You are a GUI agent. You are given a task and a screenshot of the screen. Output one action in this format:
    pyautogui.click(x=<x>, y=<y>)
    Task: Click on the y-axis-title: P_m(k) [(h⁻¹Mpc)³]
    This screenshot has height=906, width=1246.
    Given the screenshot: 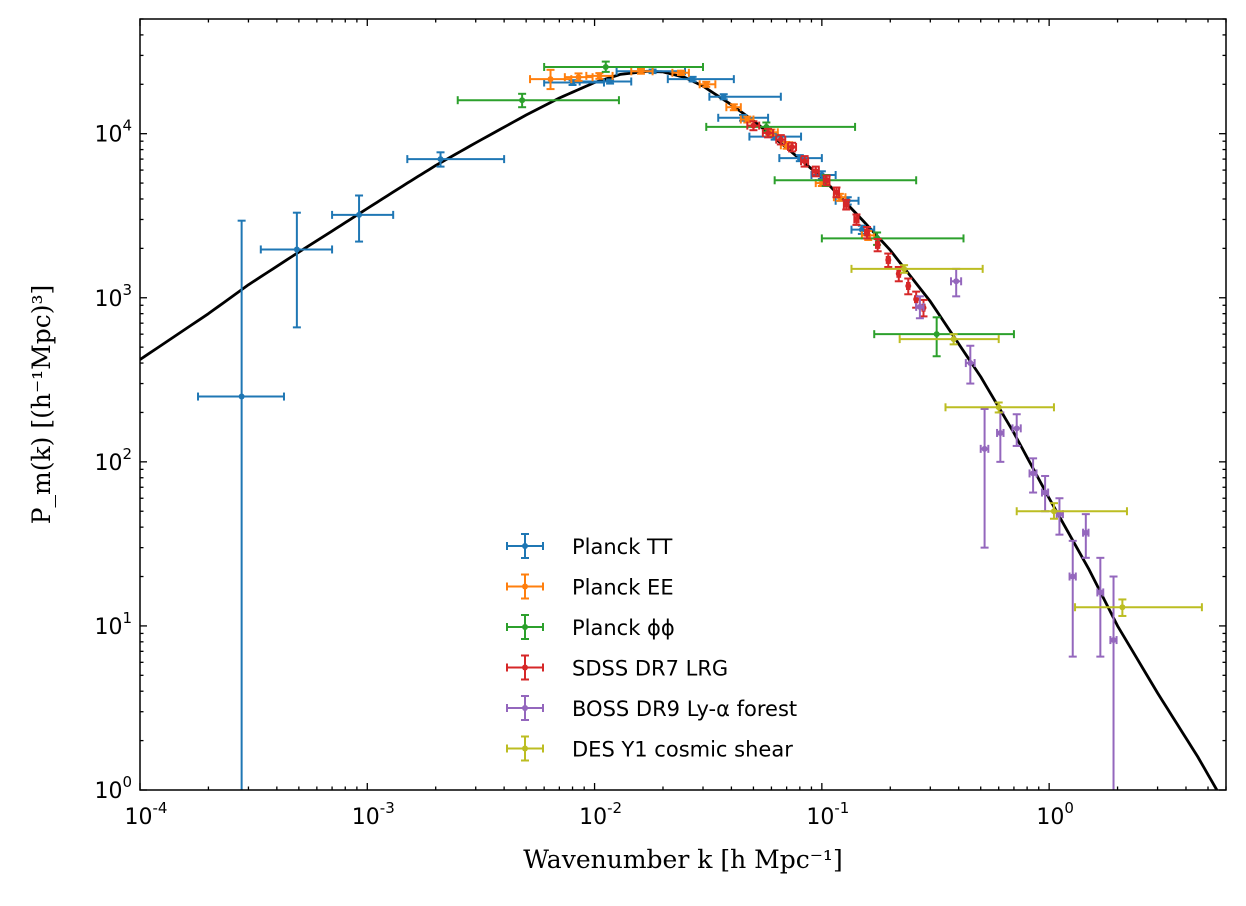 What is the action you would take?
    pyautogui.click(x=41, y=405)
    